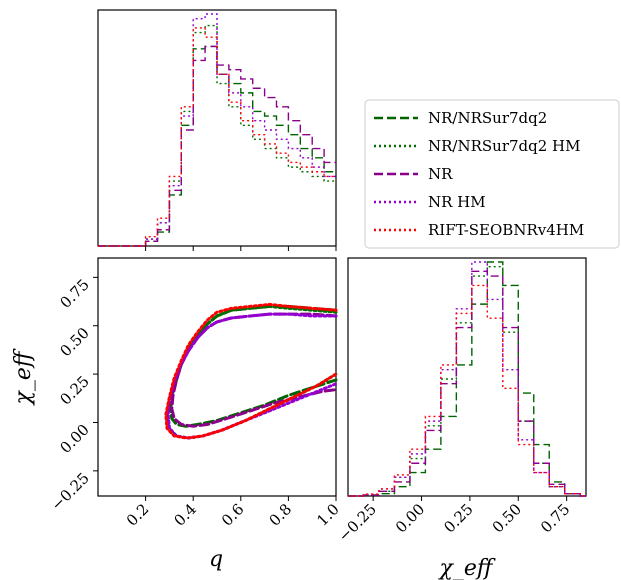 This screenshot has width=621, height=580. What do you see at coordinates (23, 377) in the screenshot?
I see `y-axis-label-chi-eff: χ_eff` at bounding box center [23, 377].